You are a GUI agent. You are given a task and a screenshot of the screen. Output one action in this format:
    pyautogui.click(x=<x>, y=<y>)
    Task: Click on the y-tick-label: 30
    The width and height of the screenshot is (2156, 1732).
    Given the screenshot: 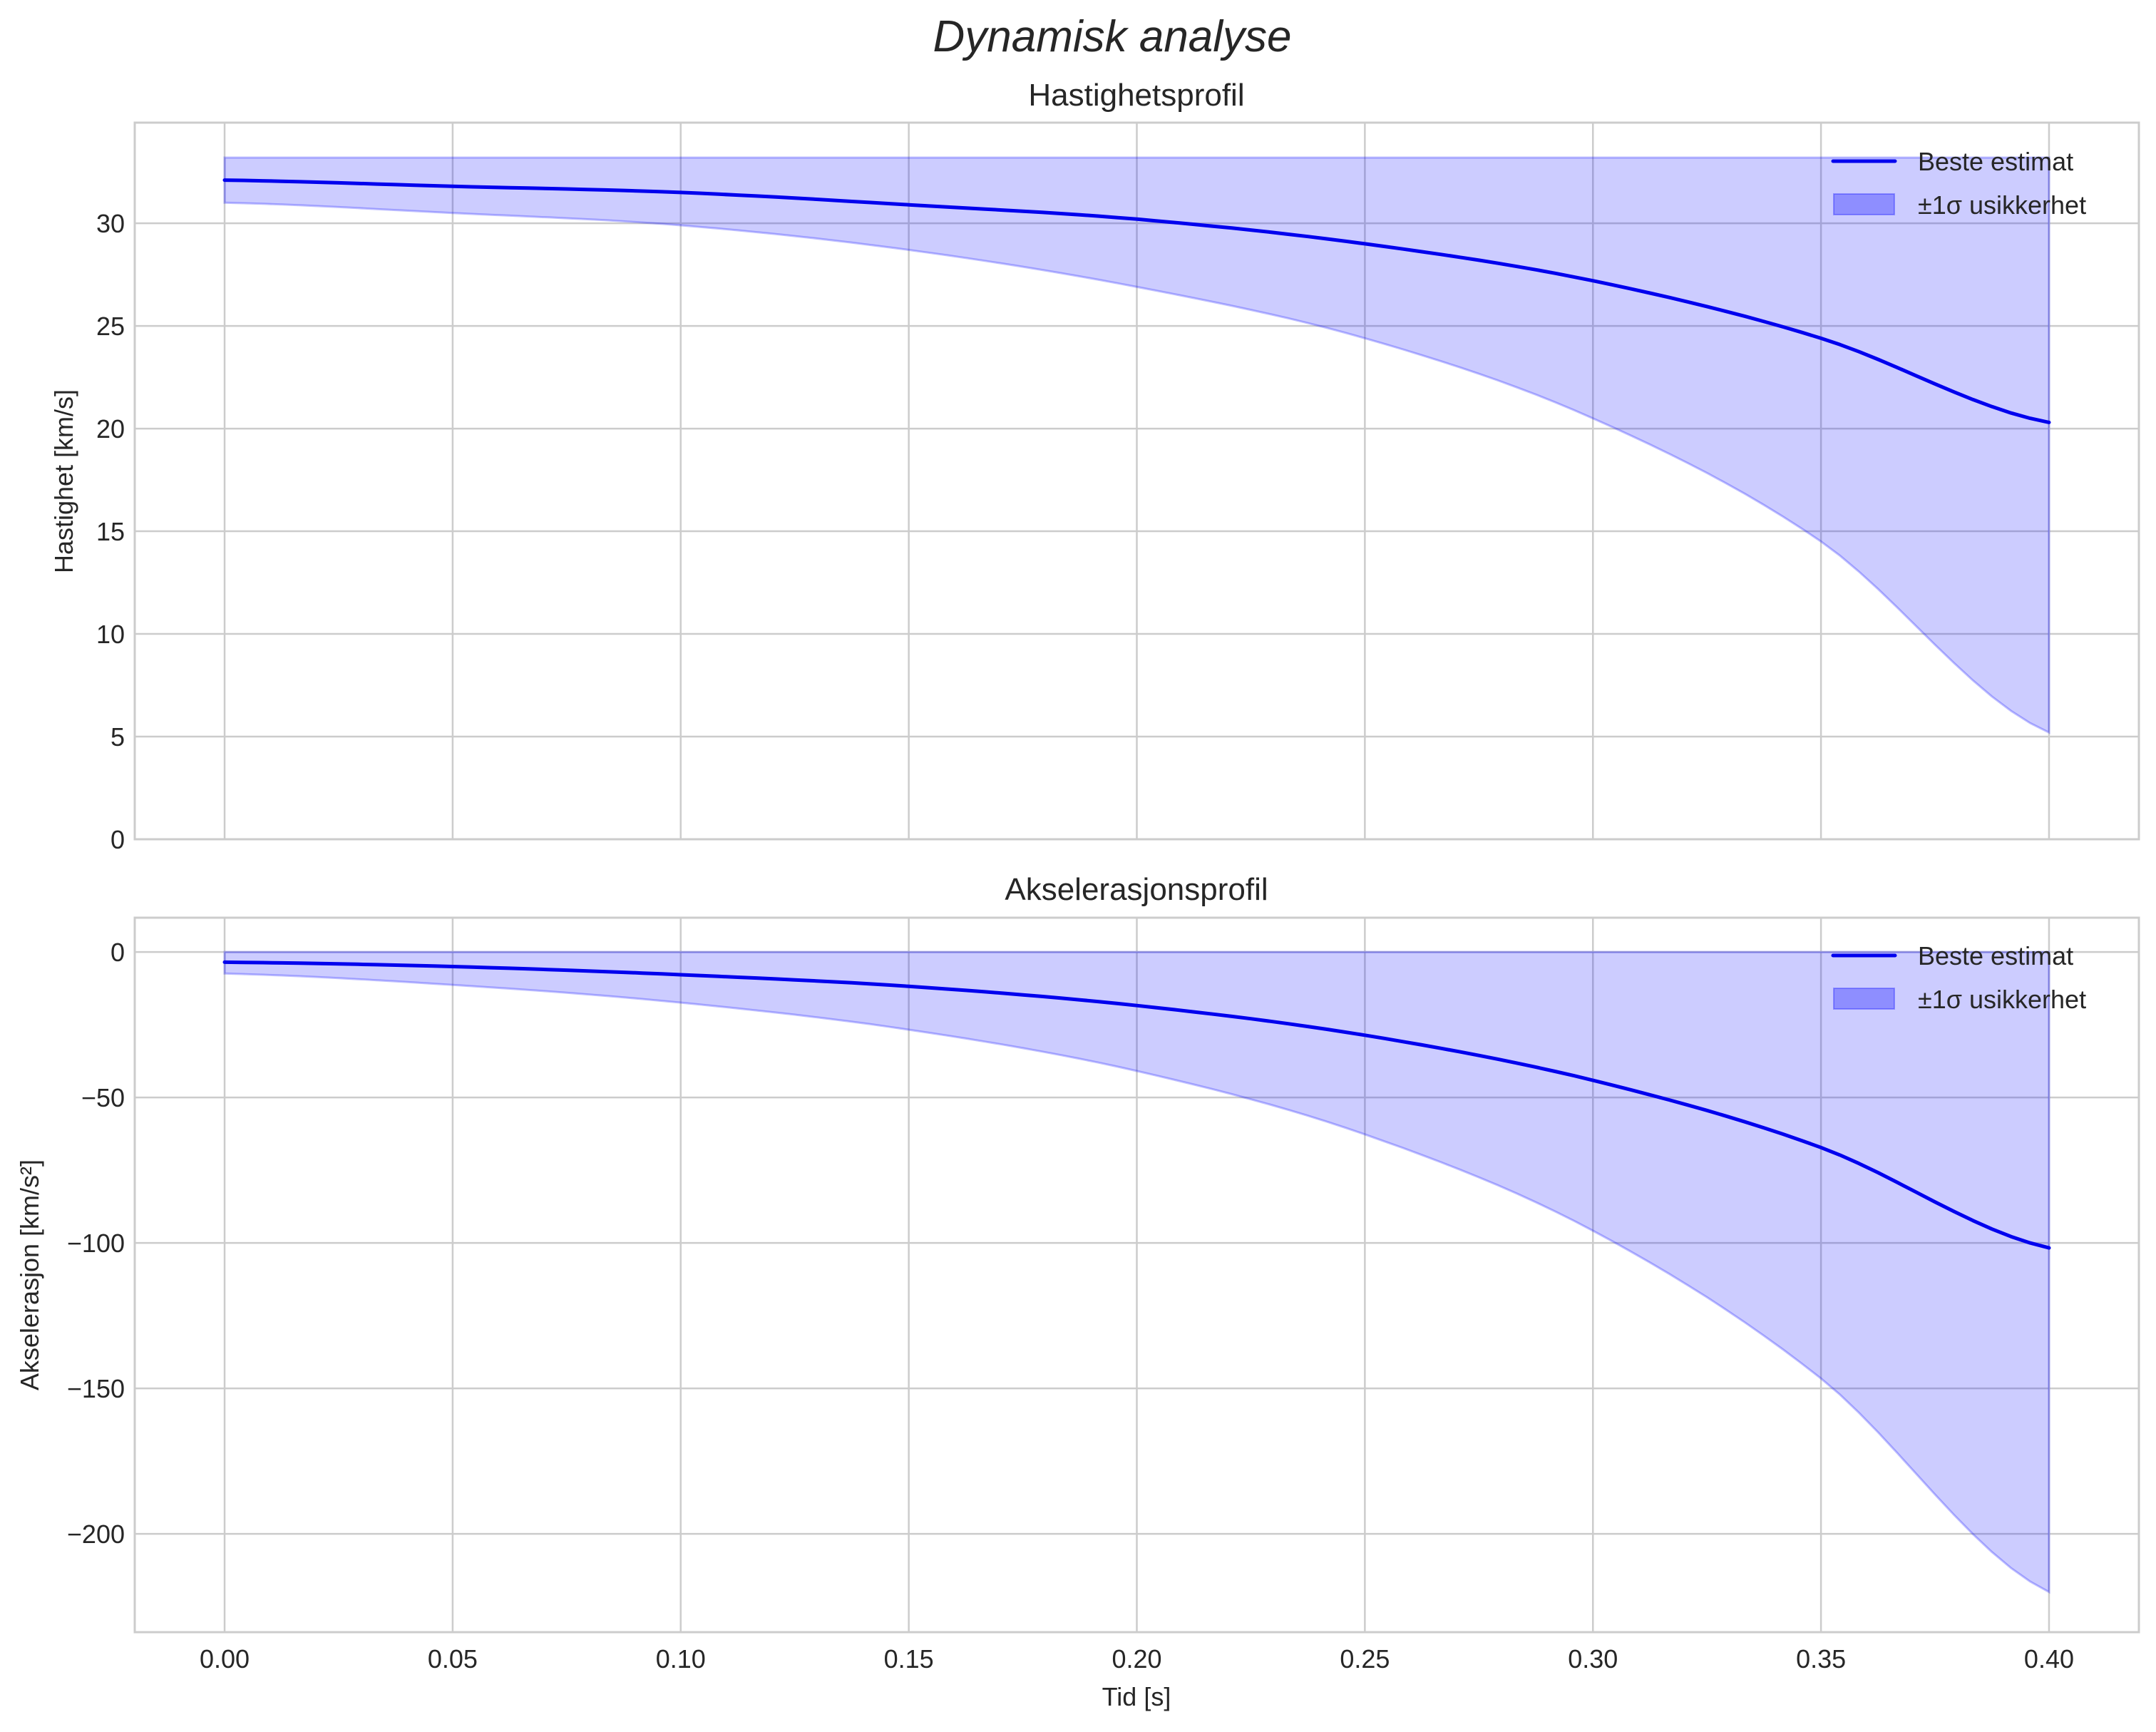 What is the action you would take?
    pyautogui.click(x=110, y=223)
    